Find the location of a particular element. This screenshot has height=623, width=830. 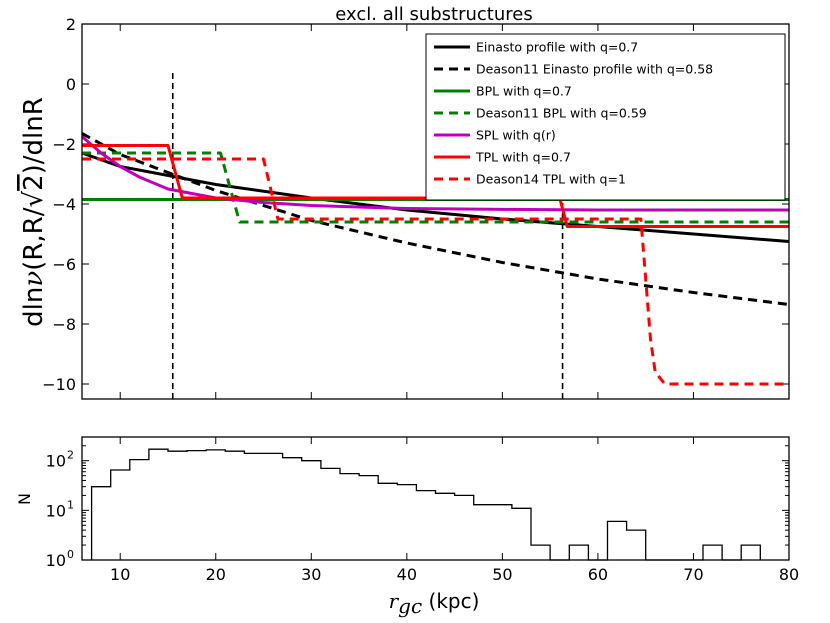

chart-title: excl. all substructures is located at coordinates (433, 14).